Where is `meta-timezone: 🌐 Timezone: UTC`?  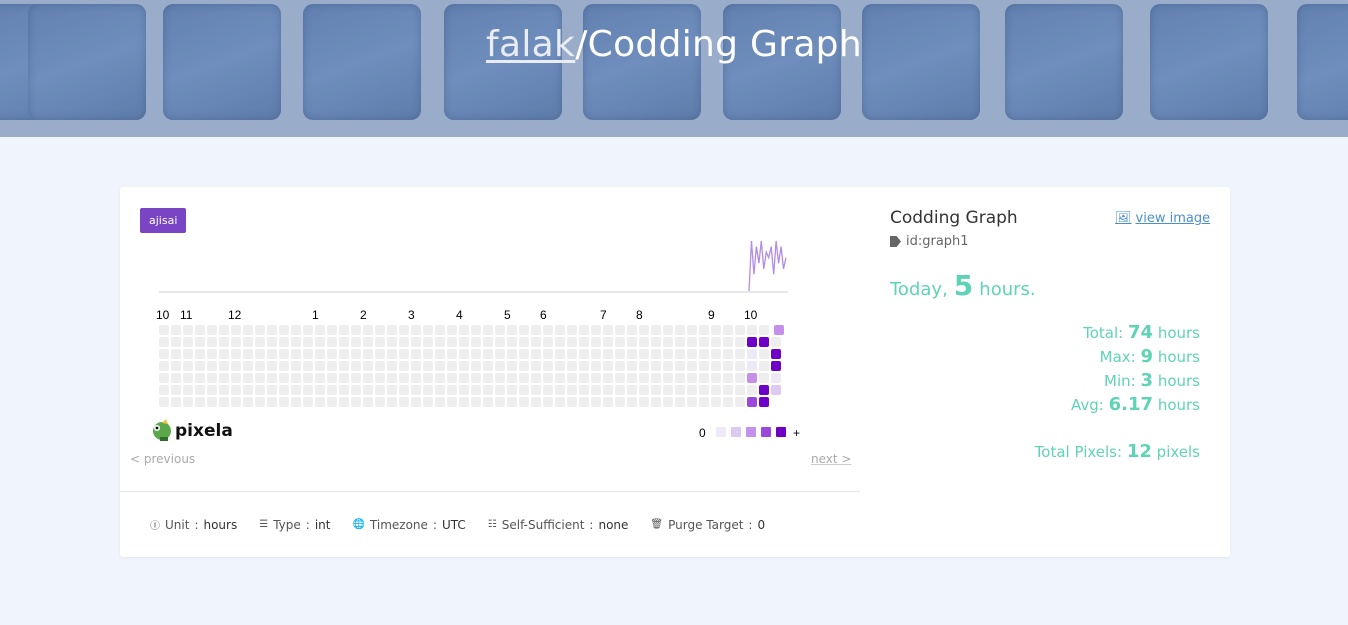
meta-timezone: 🌐 Timezone: UTC is located at coordinates (409, 524).